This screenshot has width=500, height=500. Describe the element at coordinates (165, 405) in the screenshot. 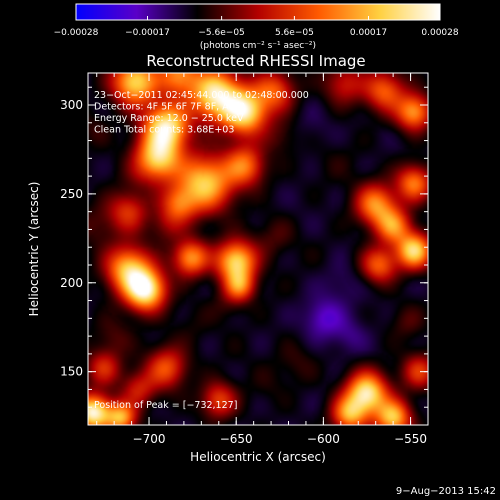

I see `peak-position-label: Position of Peak = [−732,127]` at that location.